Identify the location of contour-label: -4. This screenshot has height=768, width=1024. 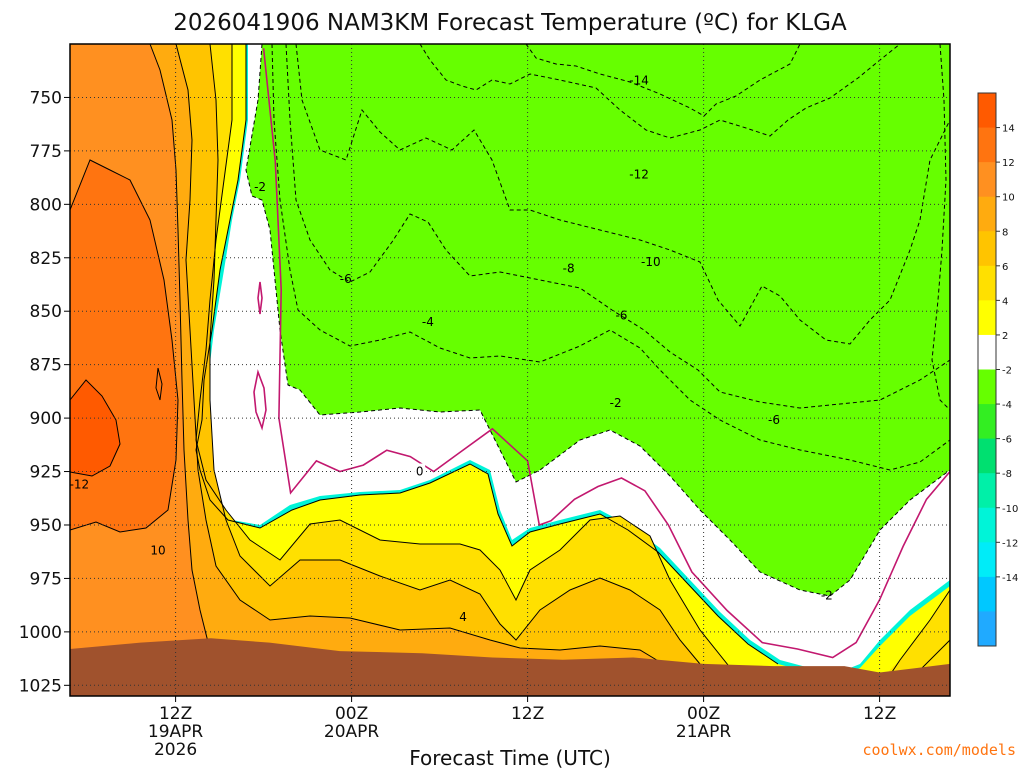
(428, 322).